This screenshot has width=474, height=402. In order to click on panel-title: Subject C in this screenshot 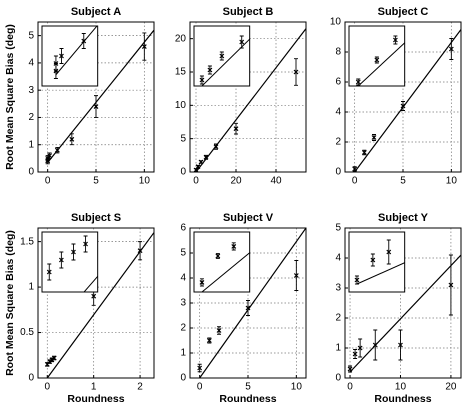, I will do `click(403, 12)`.